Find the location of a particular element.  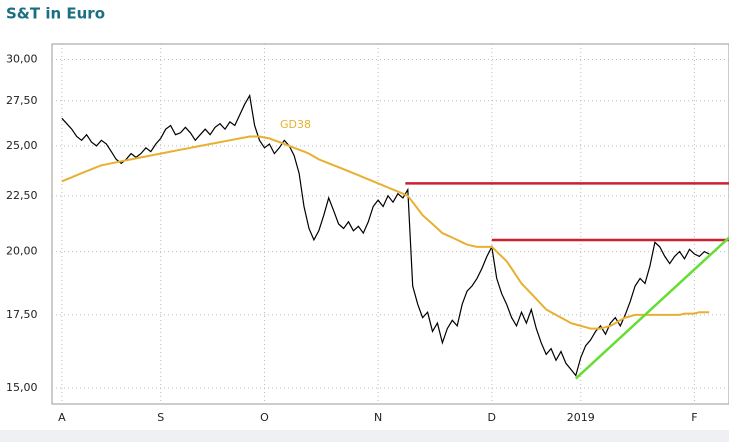

y-tick-label: 25,00 is located at coordinates (22, 145).